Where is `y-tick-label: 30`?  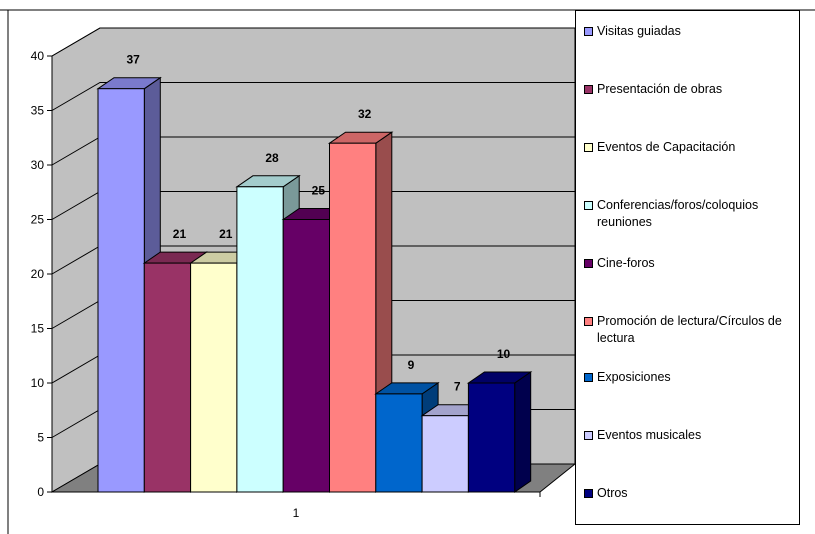 y-tick-label: 30 is located at coordinates (38, 165).